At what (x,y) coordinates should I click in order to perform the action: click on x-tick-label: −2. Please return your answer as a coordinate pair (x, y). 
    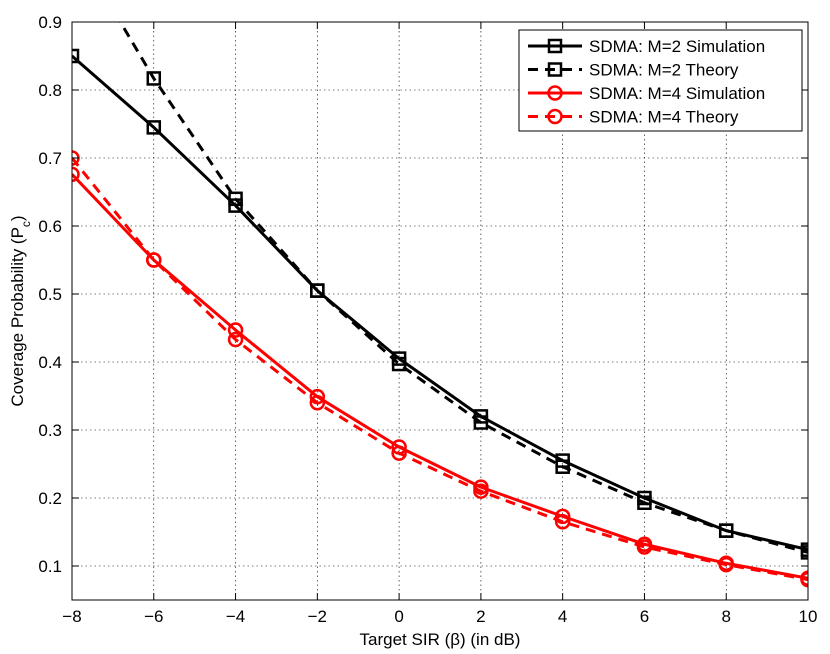
    Looking at the image, I should click on (317, 616).